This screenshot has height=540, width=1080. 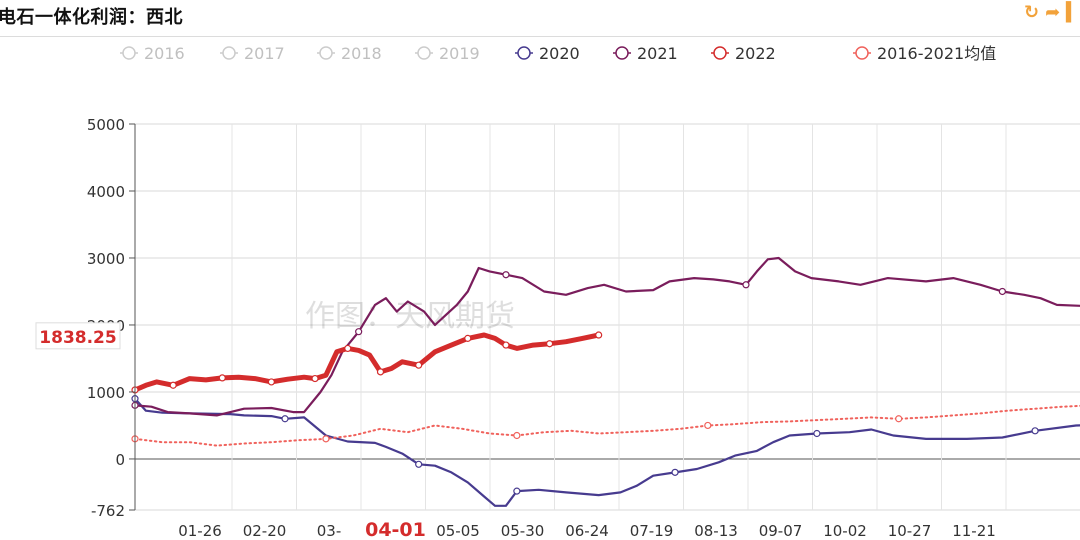 I want to click on x-tick-label: 01-26, so click(x=200, y=531).